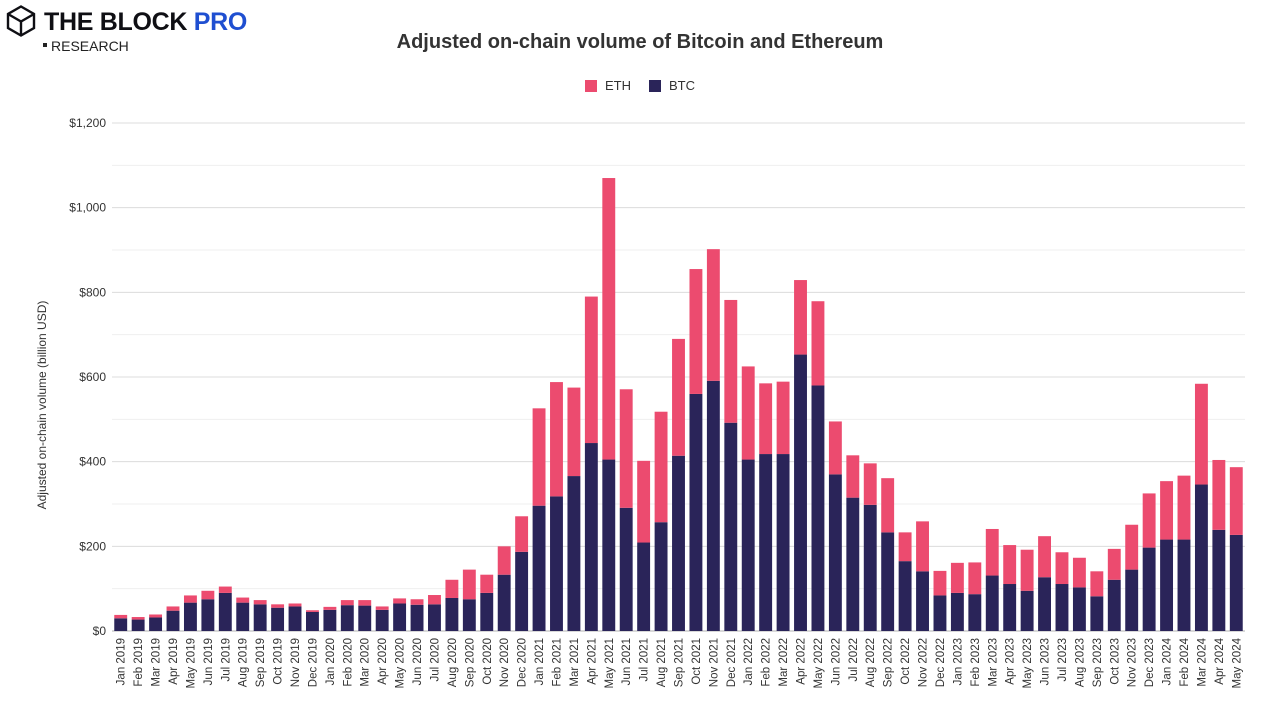 Image resolution: width=1280 pixels, height=727 pixels. What do you see at coordinates (802, 661) in the screenshot?
I see `x-tick-label: Apr 2022` at bounding box center [802, 661].